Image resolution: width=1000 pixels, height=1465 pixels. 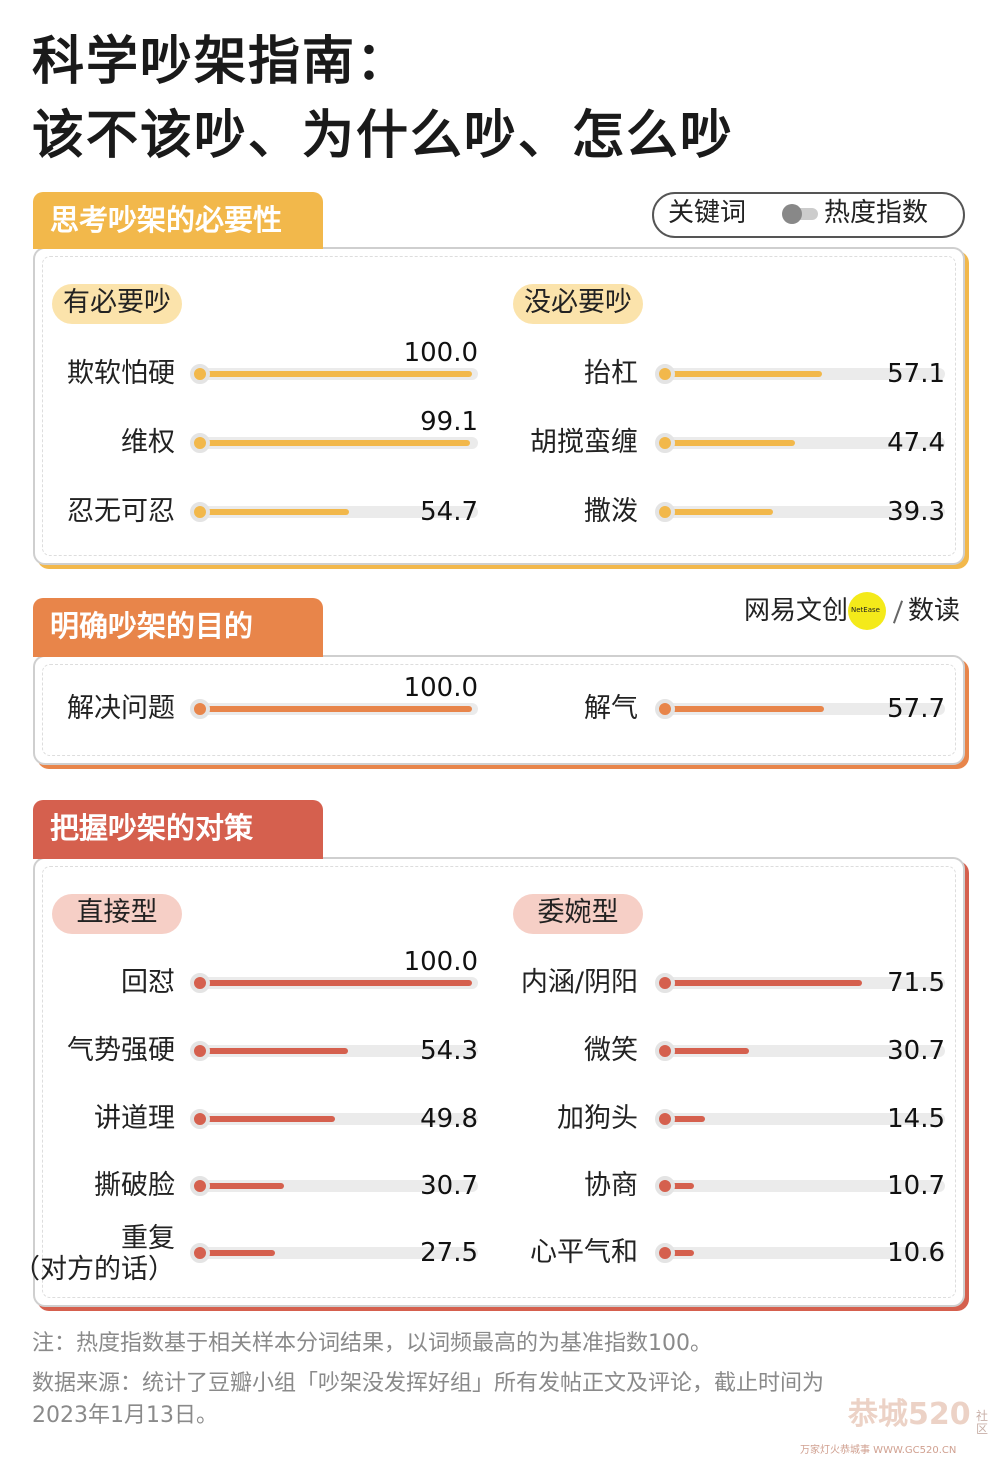 What do you see at coordinates (449, 422) in the screenshot?
I see `value-label: 99.1` at bounding box center [449, 422].